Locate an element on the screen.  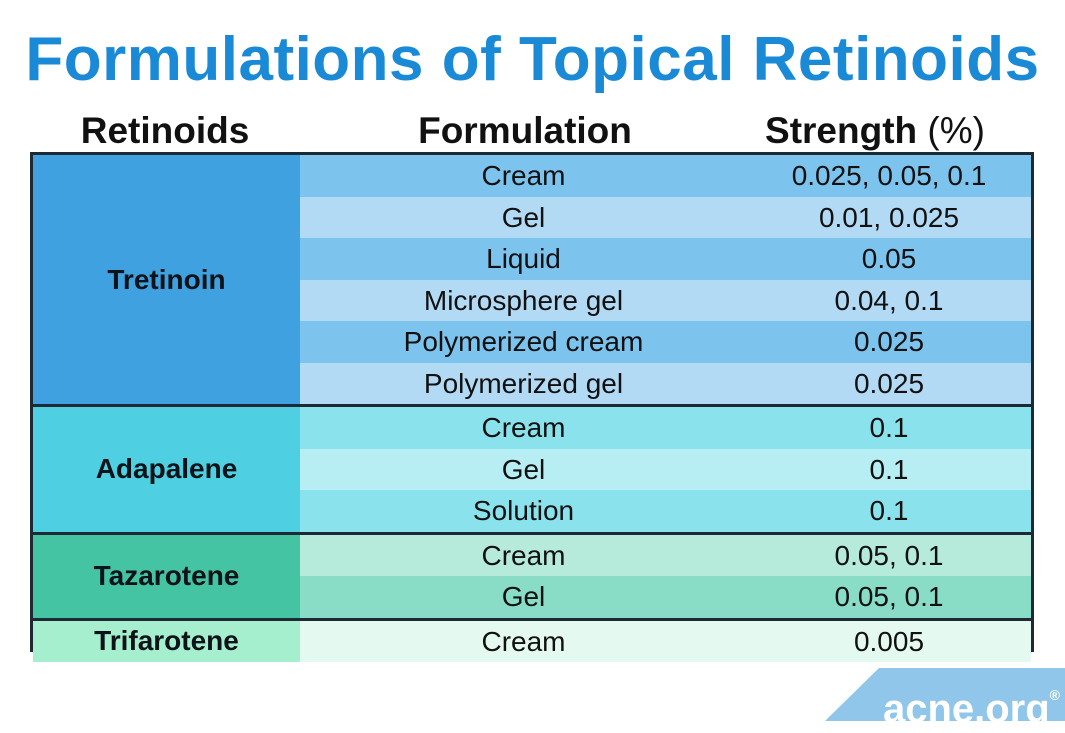
strength-cell: 0.04, 0.1 is located at coordinates (889, 300).